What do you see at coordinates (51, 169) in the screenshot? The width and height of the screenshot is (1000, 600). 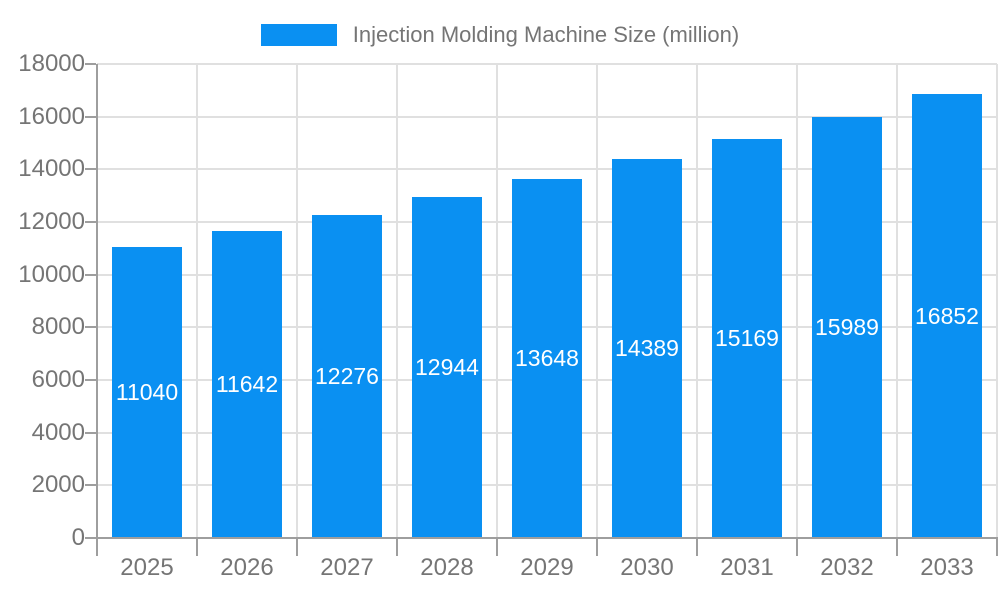 I see `y-axis-tick-label: 14000` at bounding box center [51, 169].